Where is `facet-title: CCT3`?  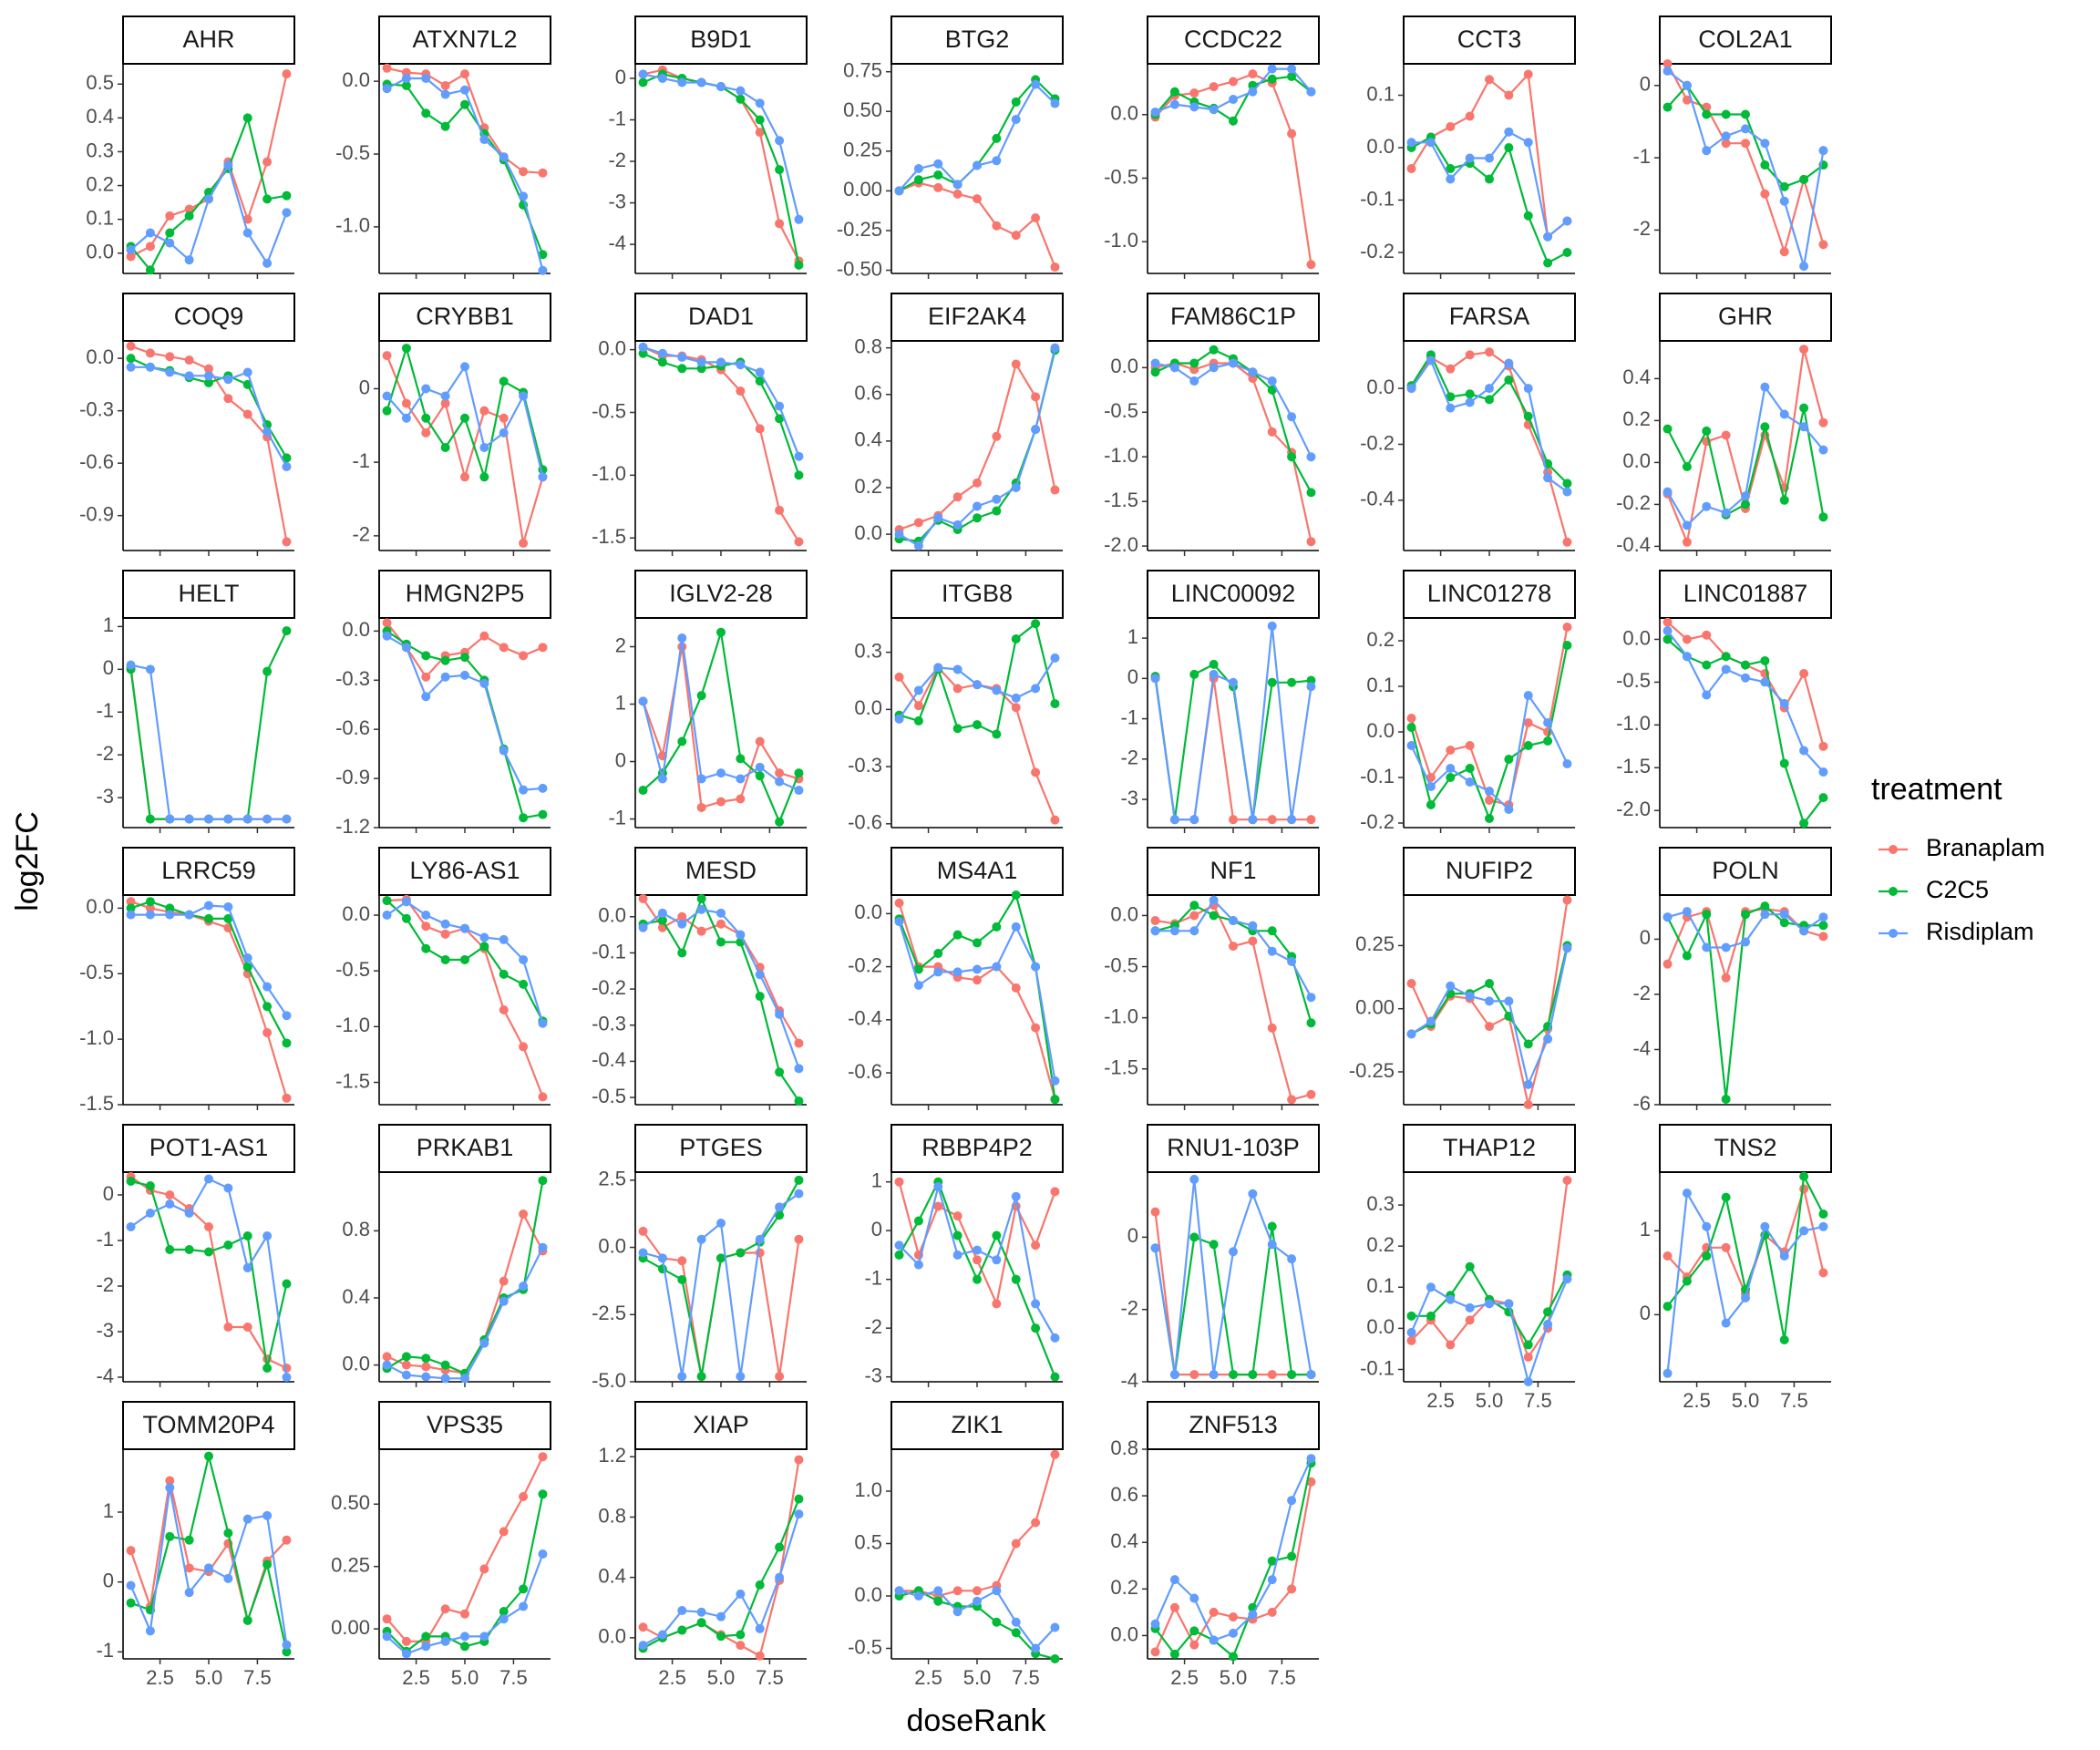
facet-title: CCT3 is located at coordinates (1490, 39).